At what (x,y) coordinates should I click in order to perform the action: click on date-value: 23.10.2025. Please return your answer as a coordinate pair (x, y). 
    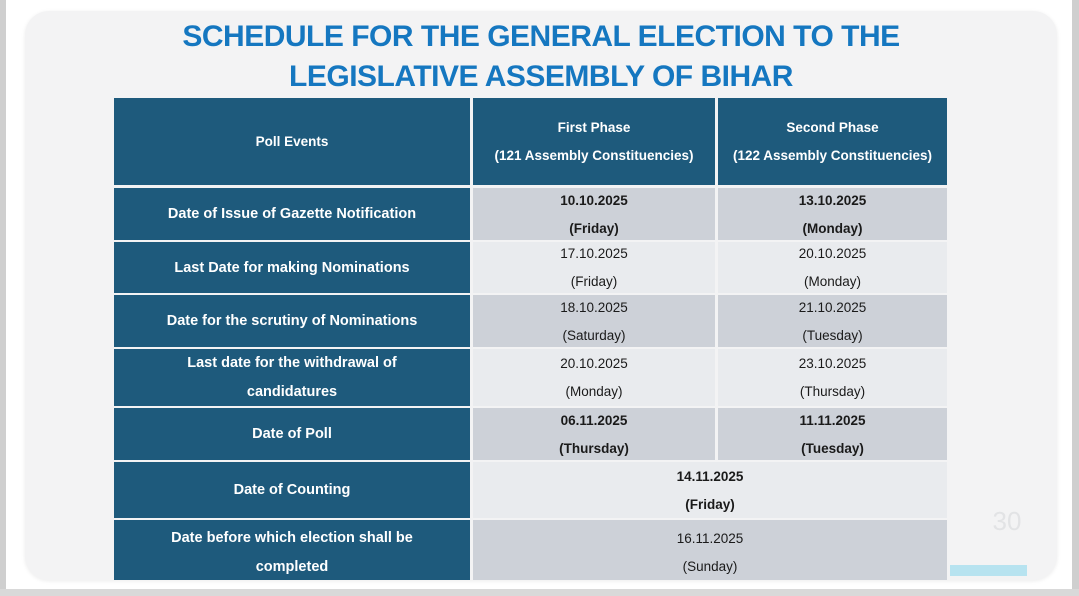
    Looking at the image, I should click on (832, 363).